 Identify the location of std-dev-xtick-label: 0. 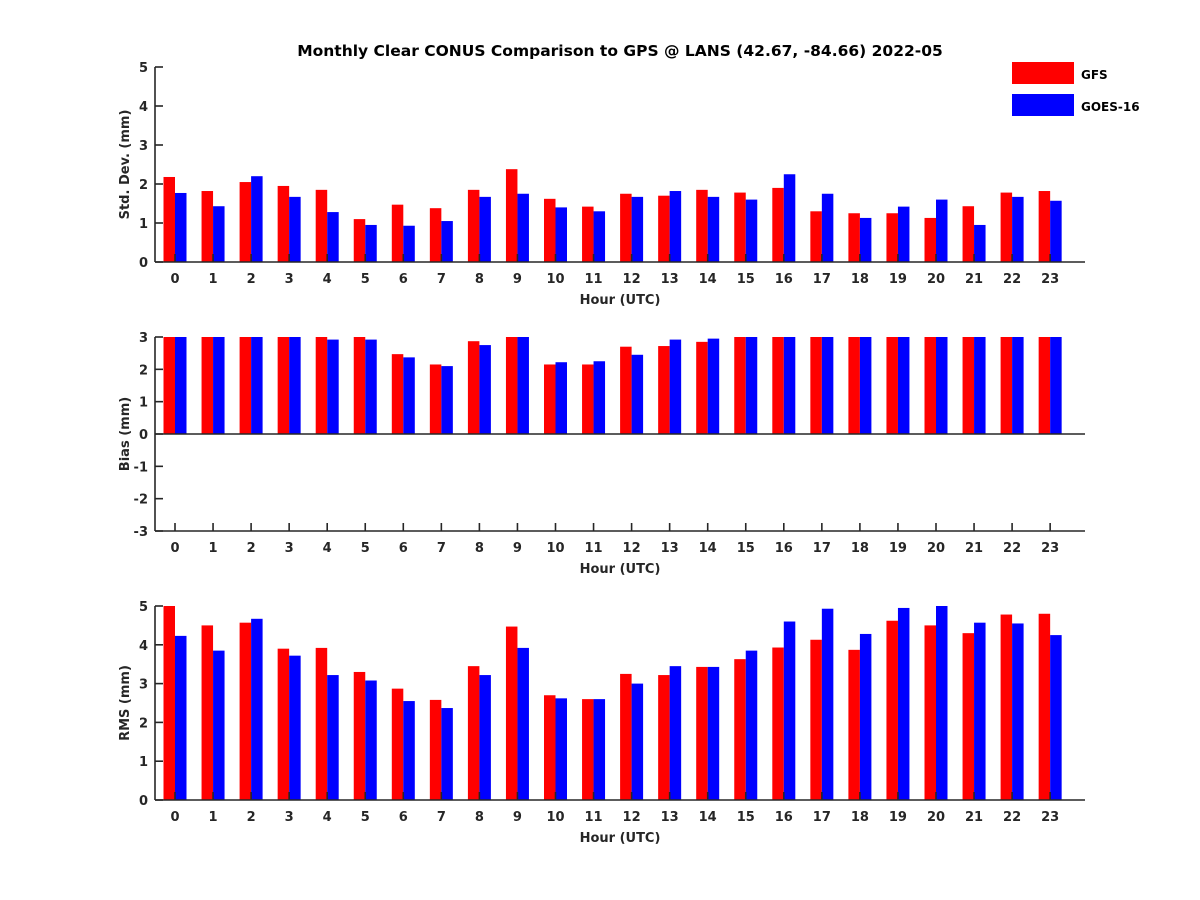
(174, 279).